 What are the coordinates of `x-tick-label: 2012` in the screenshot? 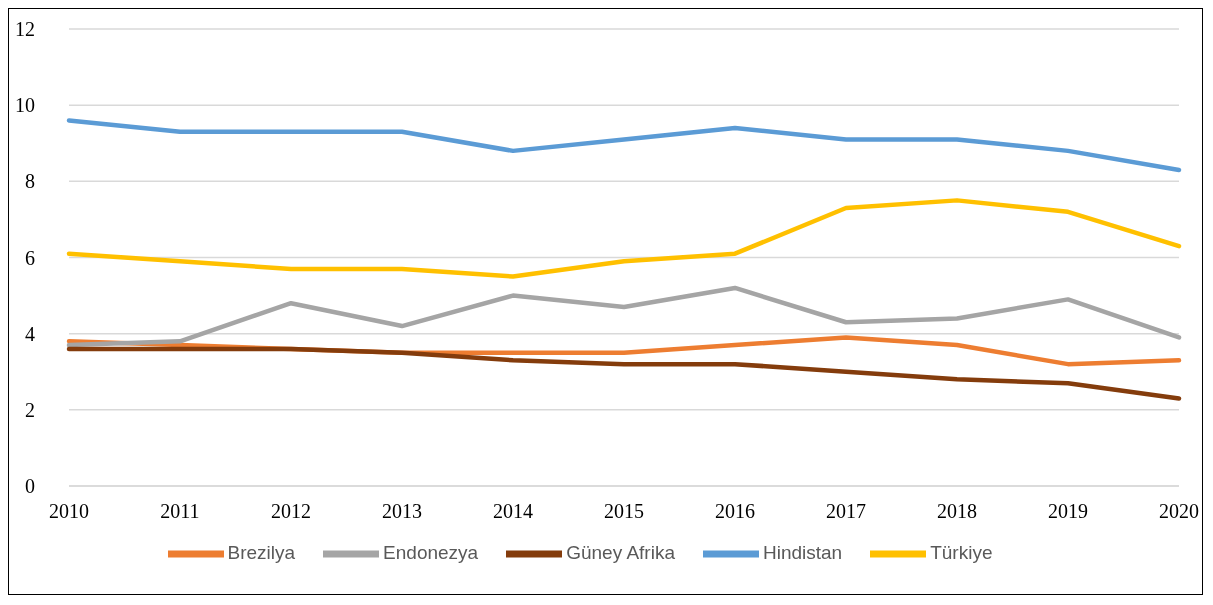 It's located at (291, 511).